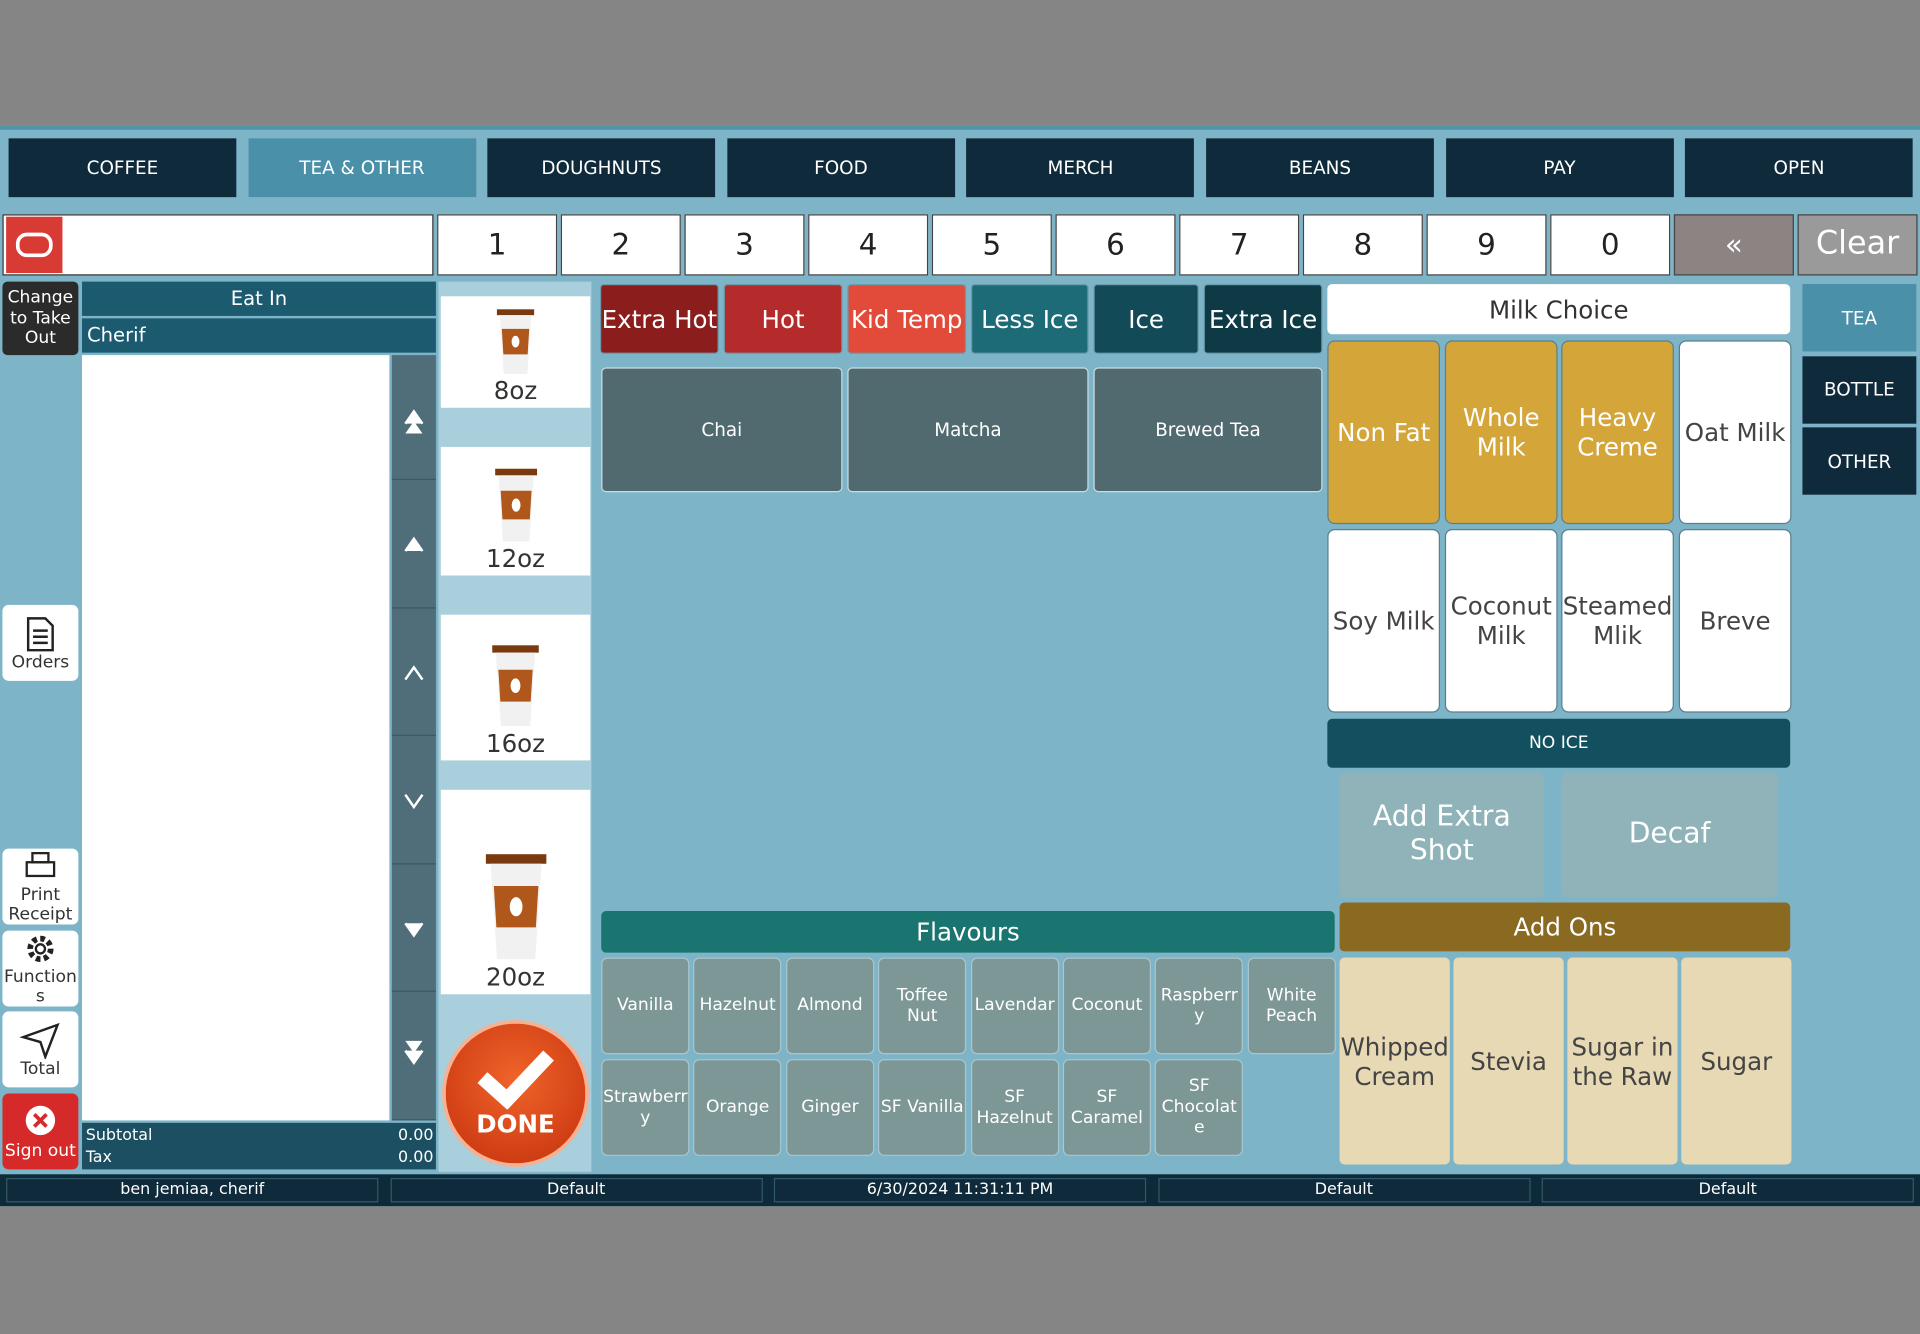 The width and height of the screenshot is (1920, 1334). What do you see at coordinates (218, 245) in the screenshot?
I see `input-box` at bounding box center [218, 245].